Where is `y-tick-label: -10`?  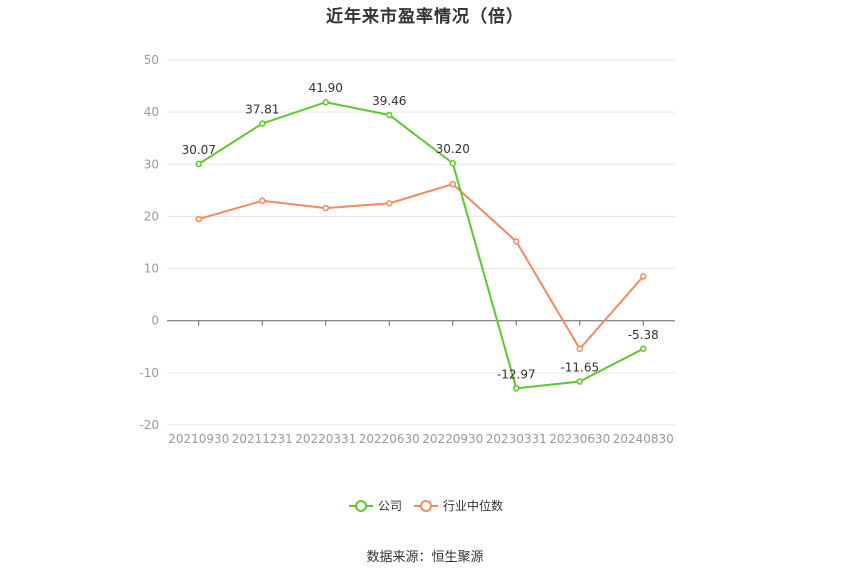 y-tick-label: -10 is located at coordinates (149, 373).